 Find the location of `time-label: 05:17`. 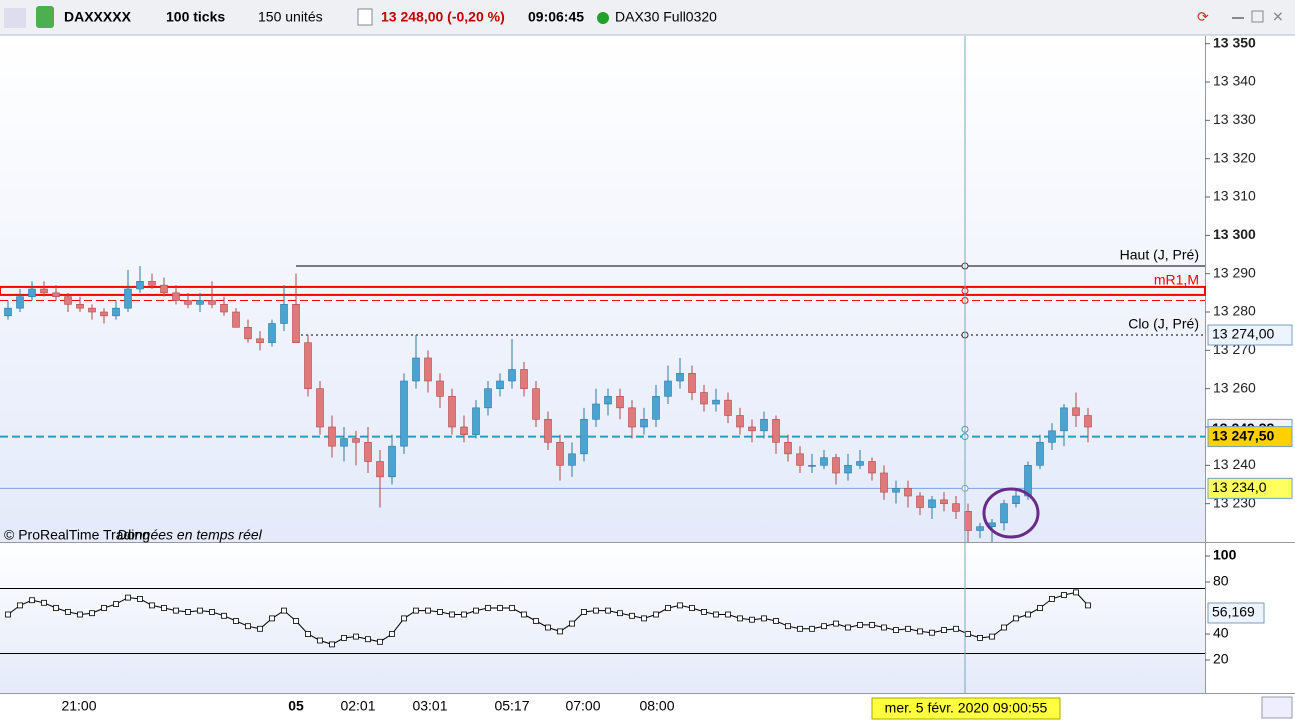

time-label: 05:17 is located at coordinates (511, 706).